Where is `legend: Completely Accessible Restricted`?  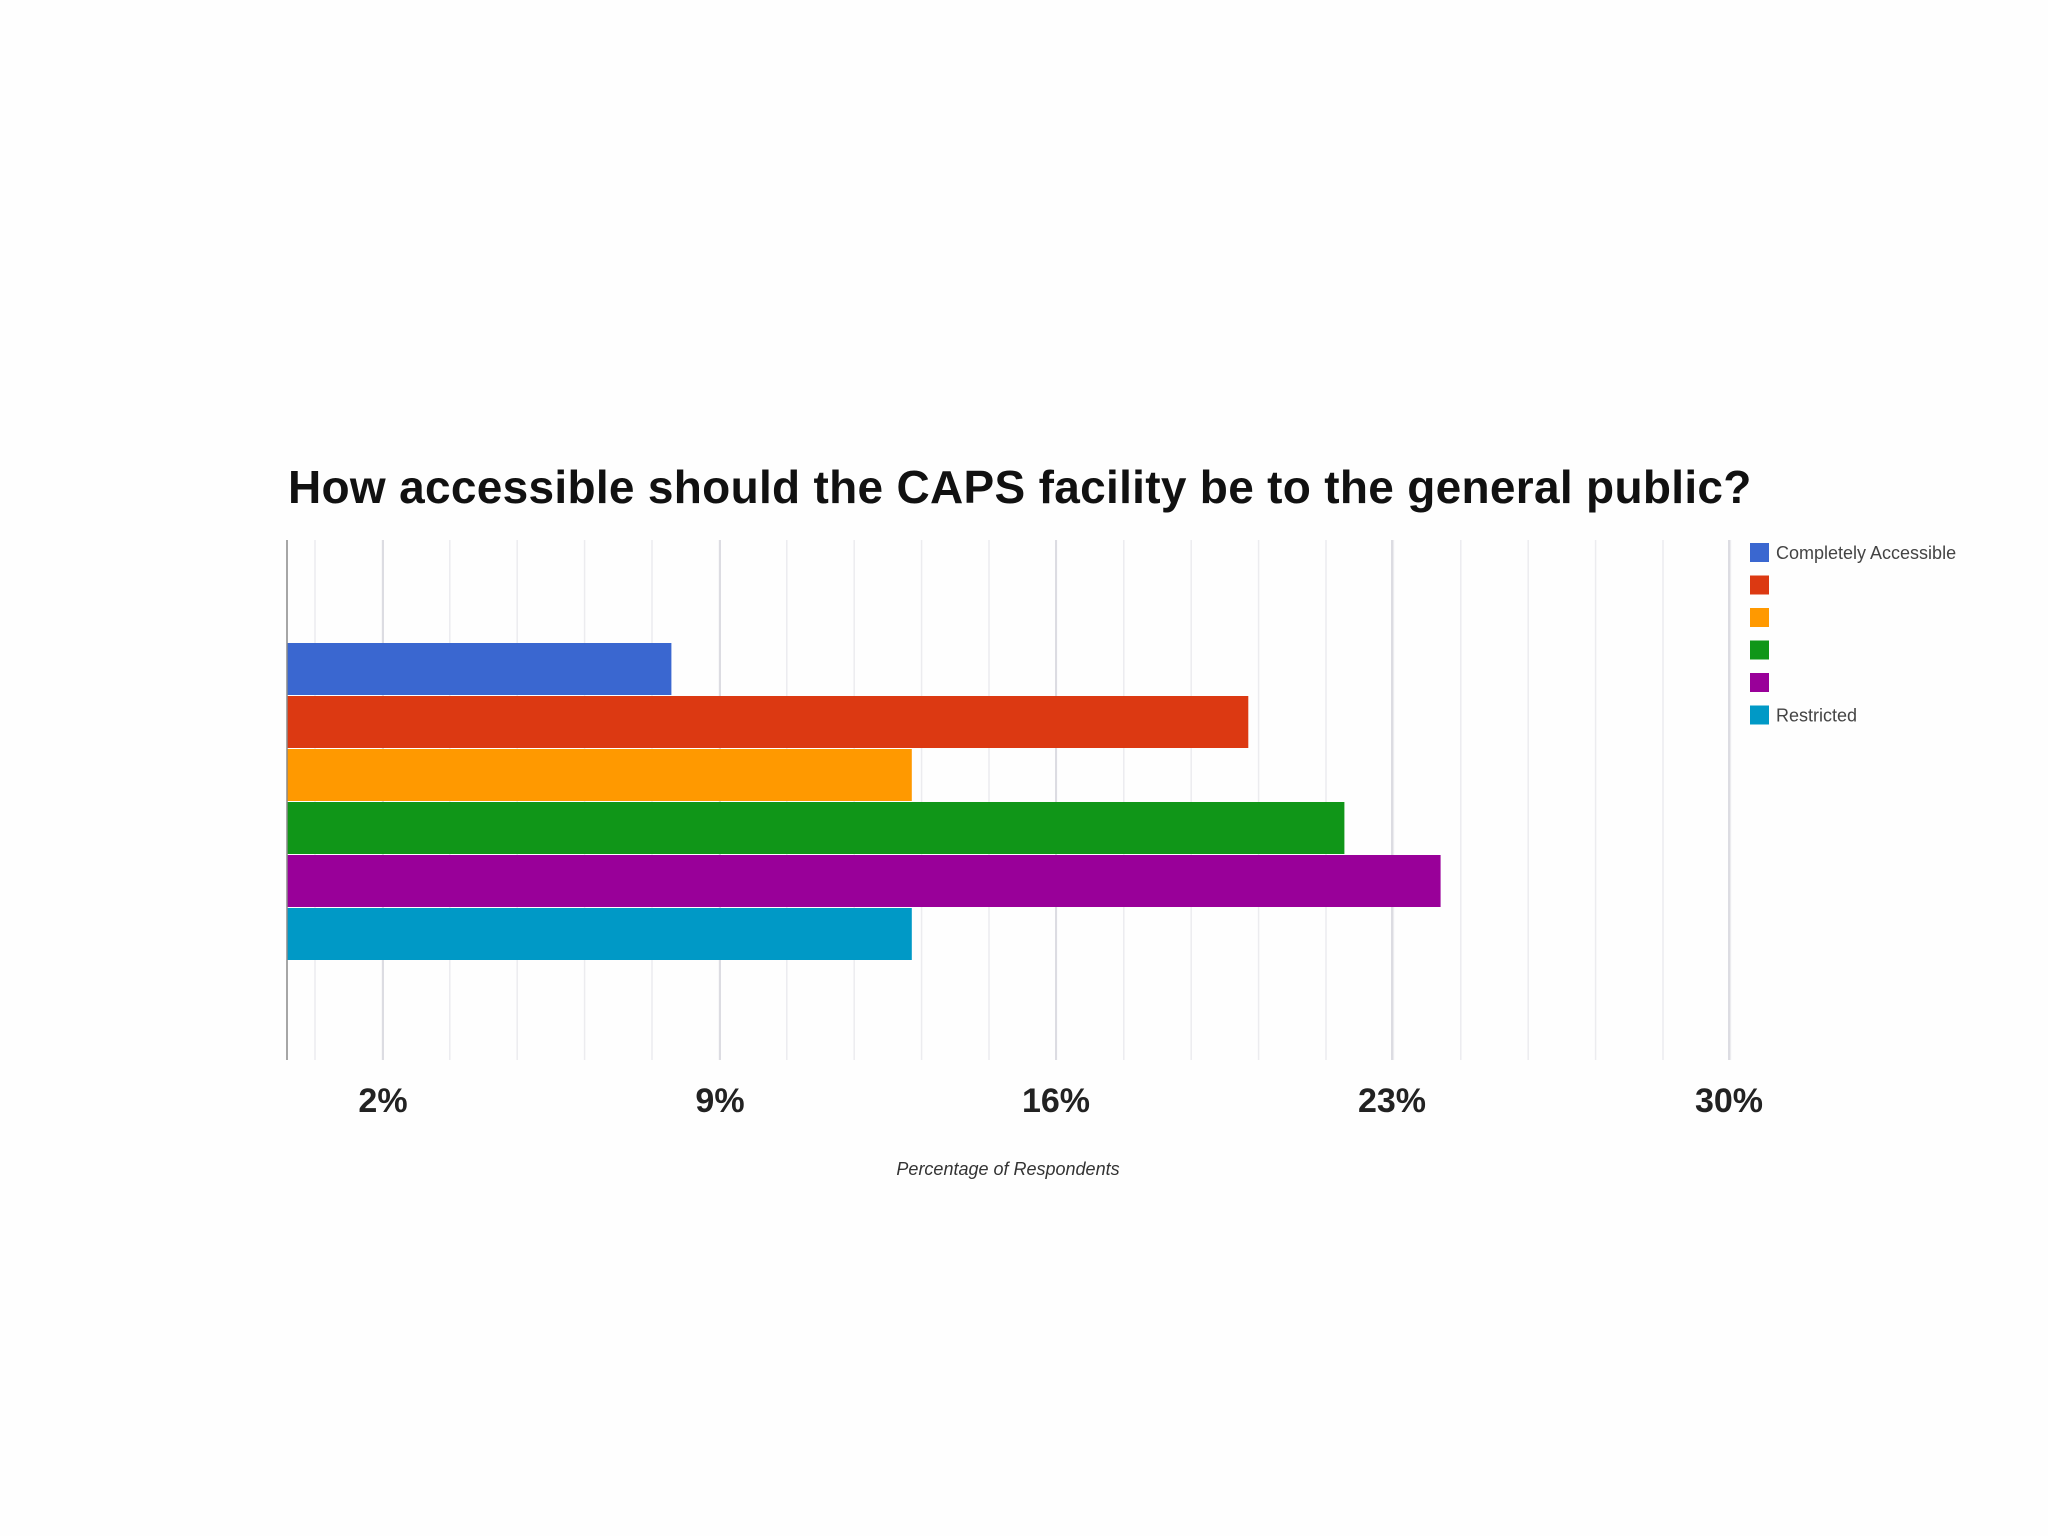 legend: Completely Accessible Restricted is located at coordinates (1853, 634).